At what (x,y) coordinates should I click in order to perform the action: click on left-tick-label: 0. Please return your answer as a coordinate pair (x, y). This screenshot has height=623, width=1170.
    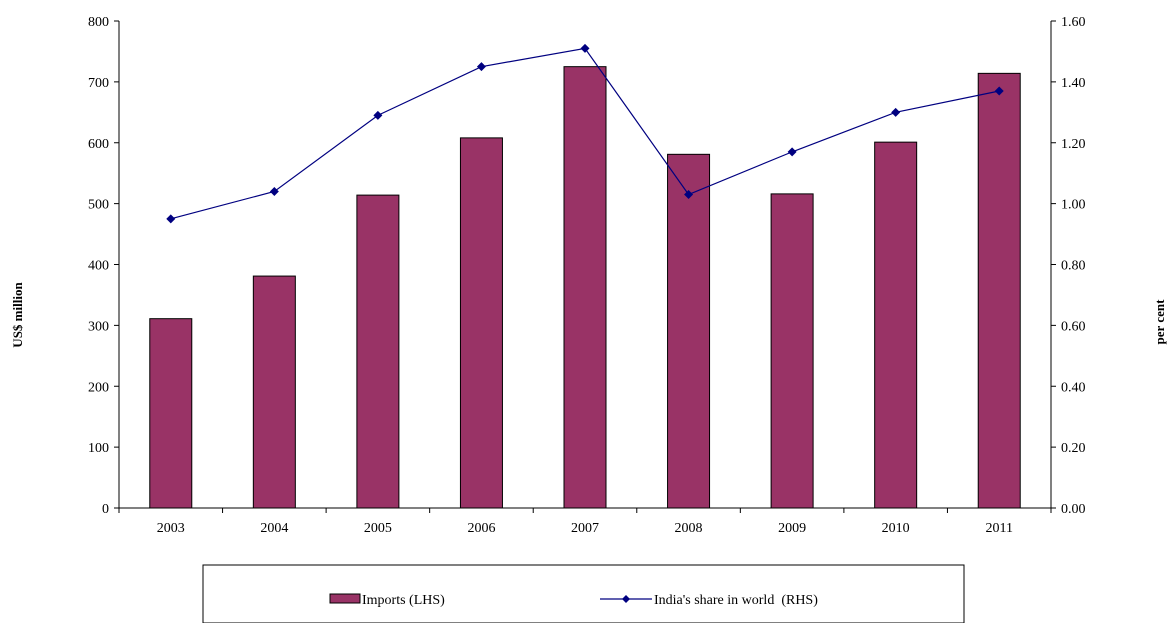
    Looking at the image, I should click on (105, 509).